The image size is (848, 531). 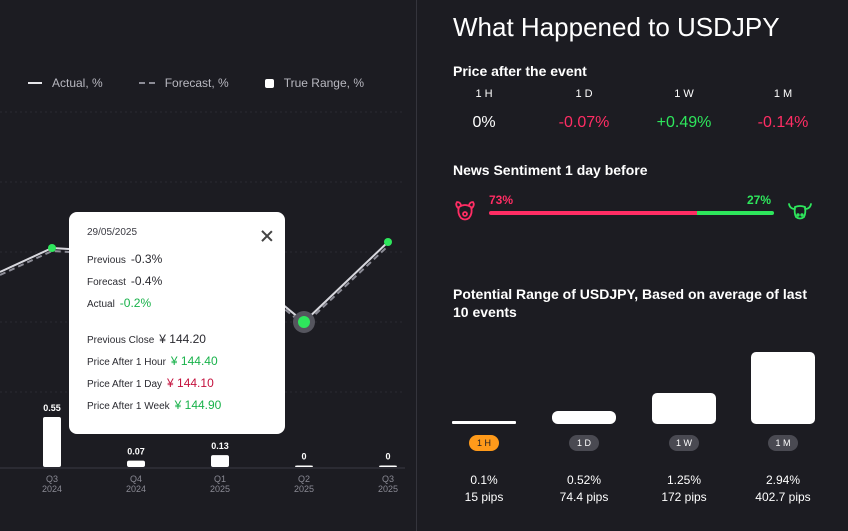 What do you see at coordinates (484, 110) in the screenshot?
I see `price-change-1h: 1 H 0%` at bounding box center [484, 110].